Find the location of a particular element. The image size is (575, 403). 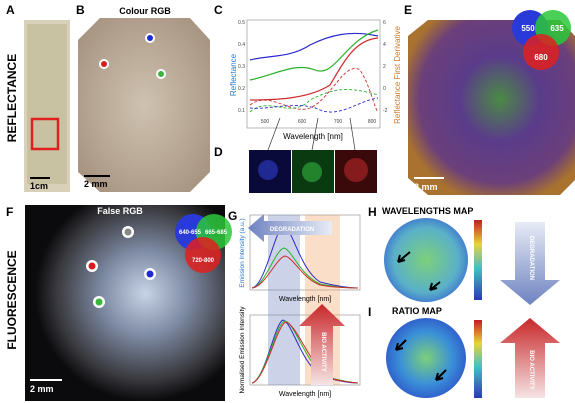

tick-label: 4 is located at coordinates (384, 45).